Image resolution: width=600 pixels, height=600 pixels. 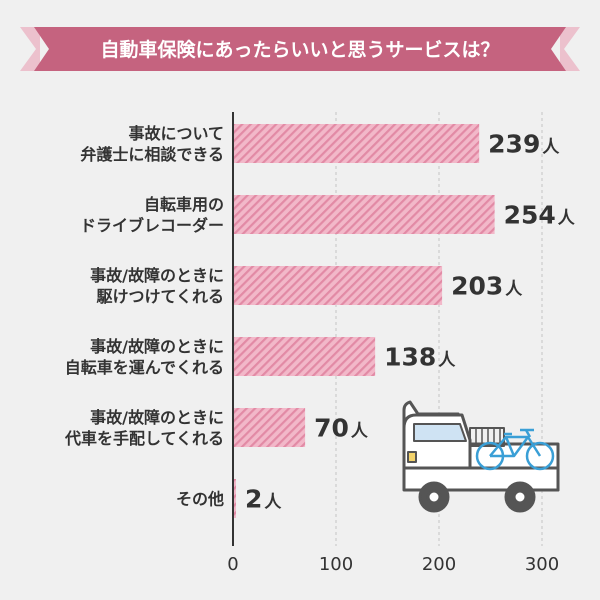 I want to click on chart-title: 自動車保険にあったらいいと思うサービスは？, so click(x=299, y=49).